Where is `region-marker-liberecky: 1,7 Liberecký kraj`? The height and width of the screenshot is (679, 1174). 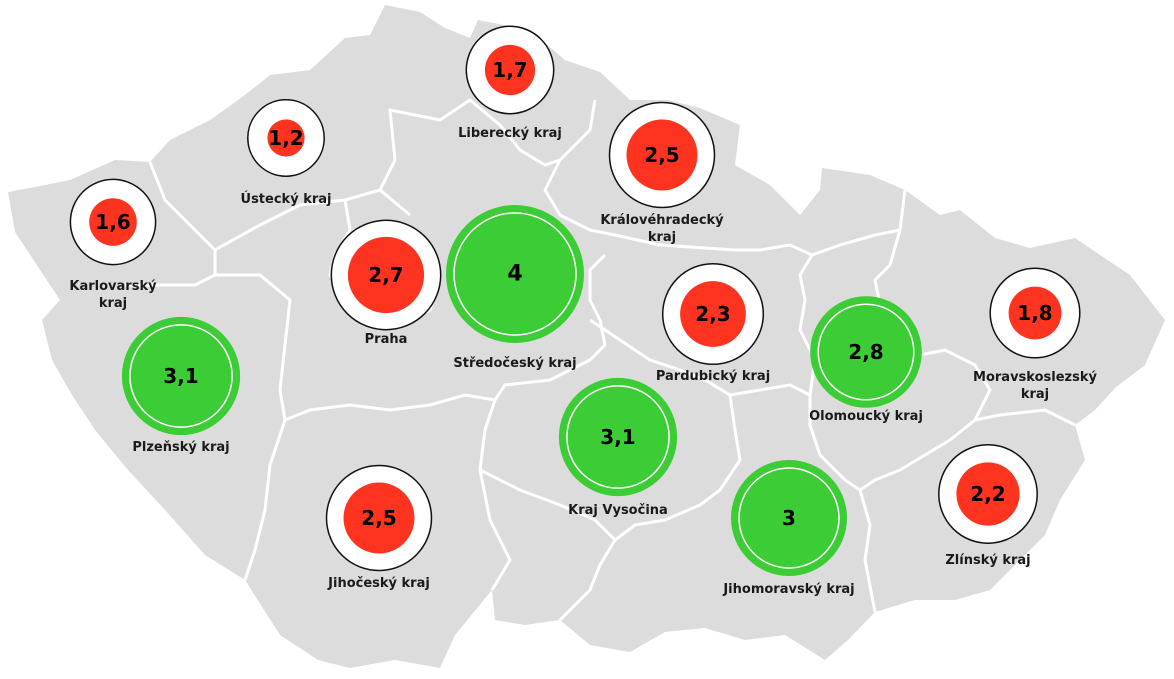 region-marker-liberecky: 1,7 Liberecký kraj is located at coordinates (510, 83).